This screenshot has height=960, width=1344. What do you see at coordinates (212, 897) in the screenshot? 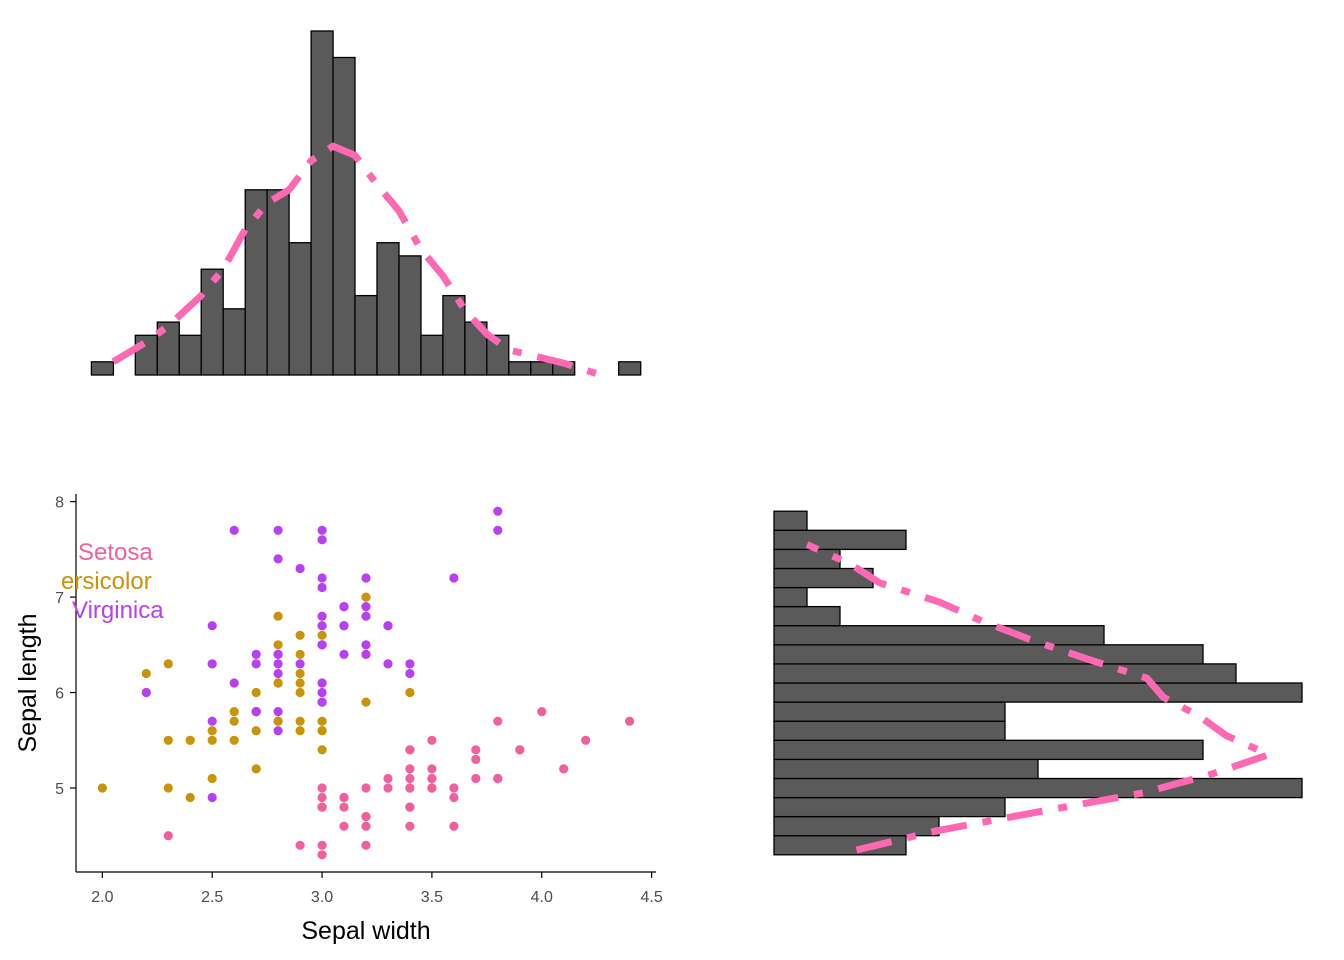
I see `x-tick-label: 2.5` at bounding box center [212, 897].